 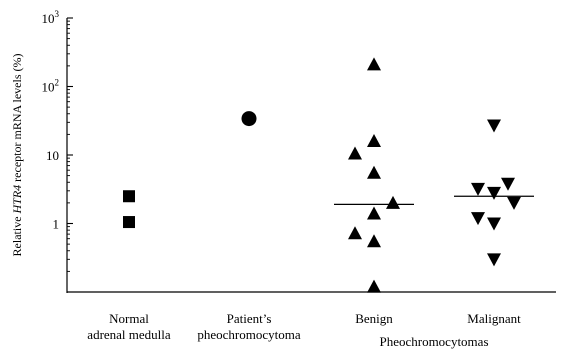 What do you see at coordinates (51, 17) in the screenshot?
I see `y-tick-label: 10³` at bounding box center [51, 17].